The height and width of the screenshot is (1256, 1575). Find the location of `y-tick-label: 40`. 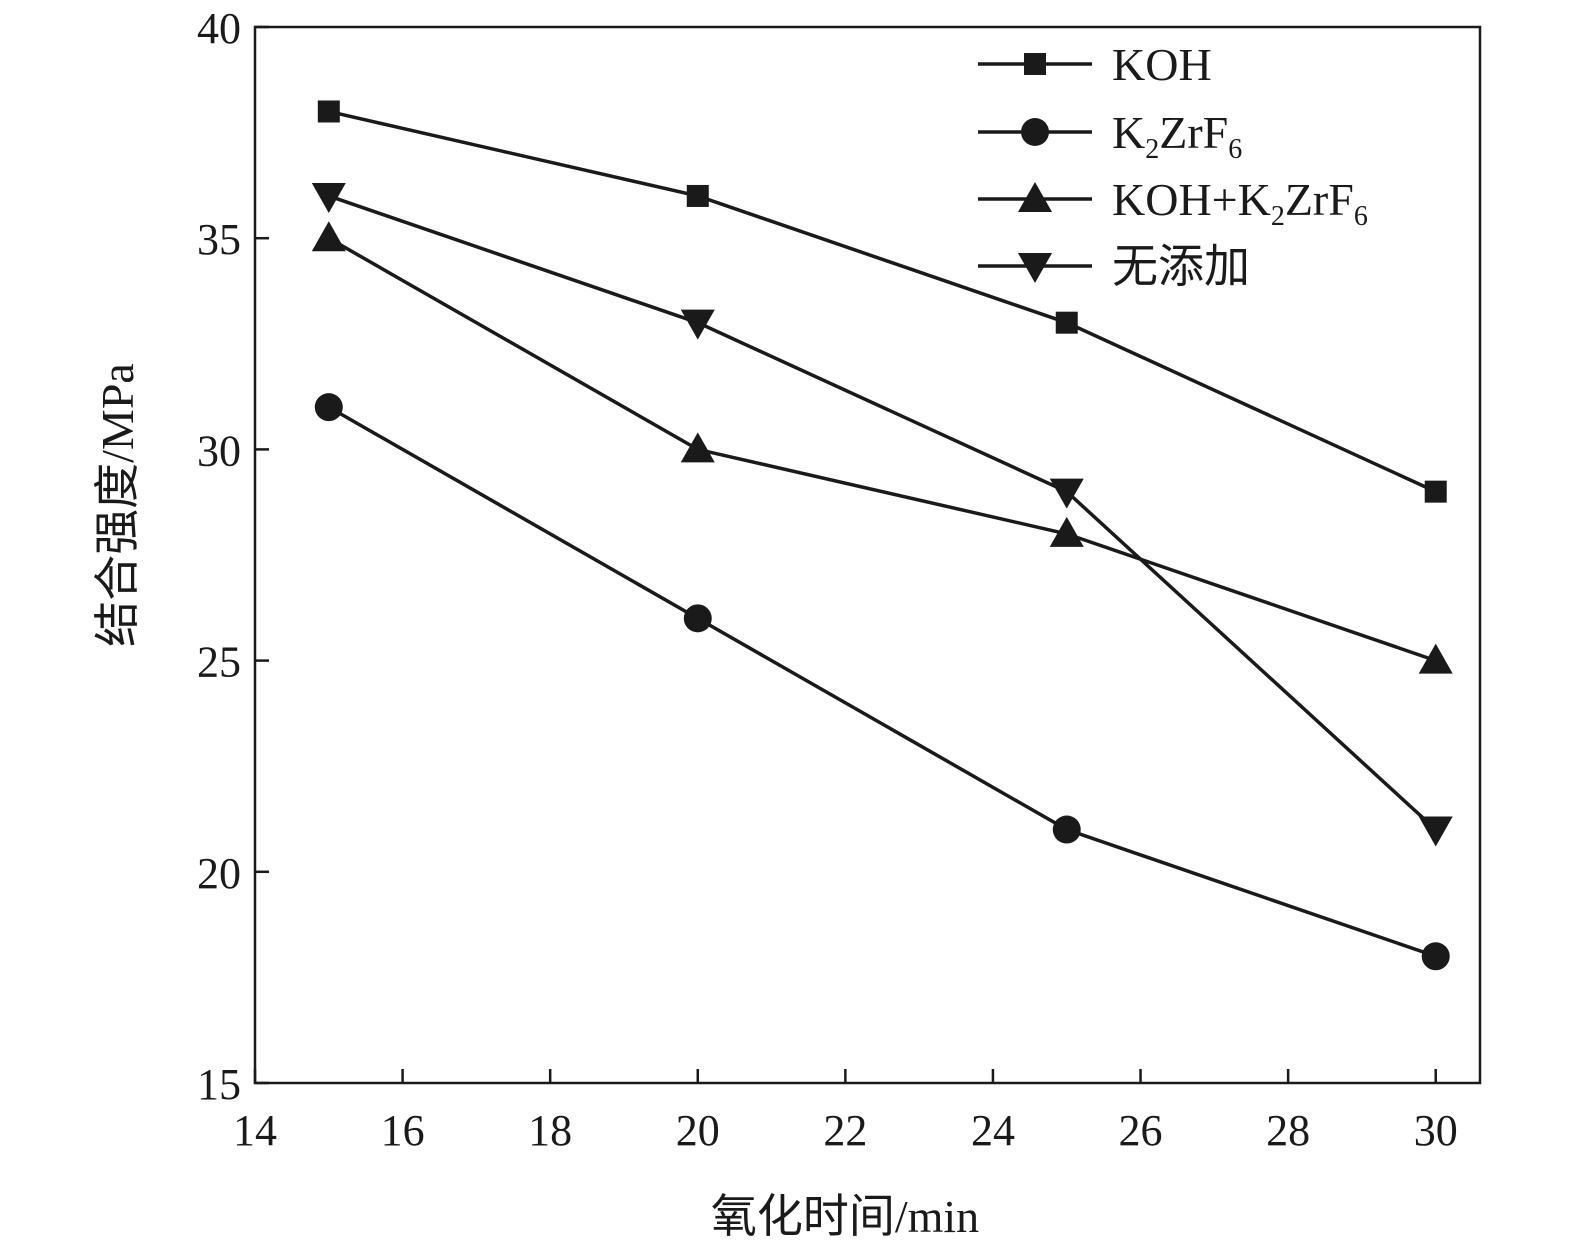

y-tick-label: 40 is located at coordinates (219, 28).